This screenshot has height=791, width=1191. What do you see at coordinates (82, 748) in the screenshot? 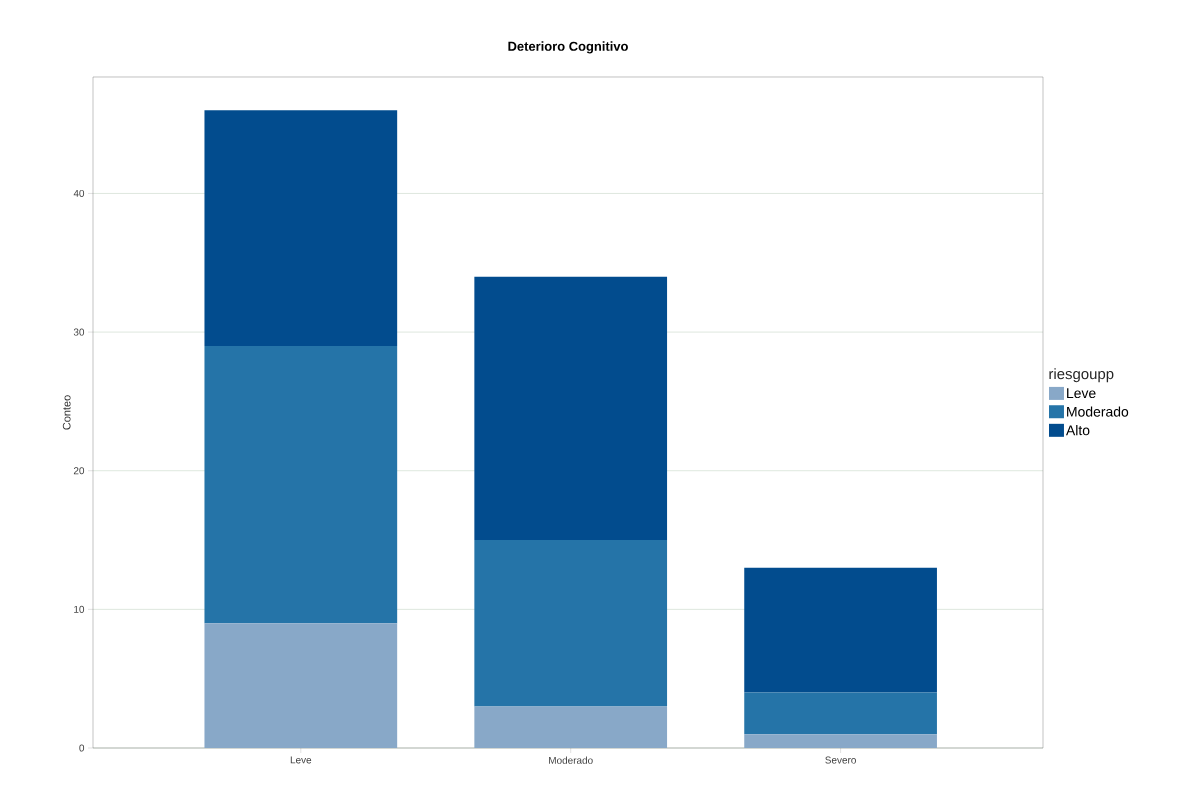
I see `y-tick-label: 0` at bounding box center [82, 748].